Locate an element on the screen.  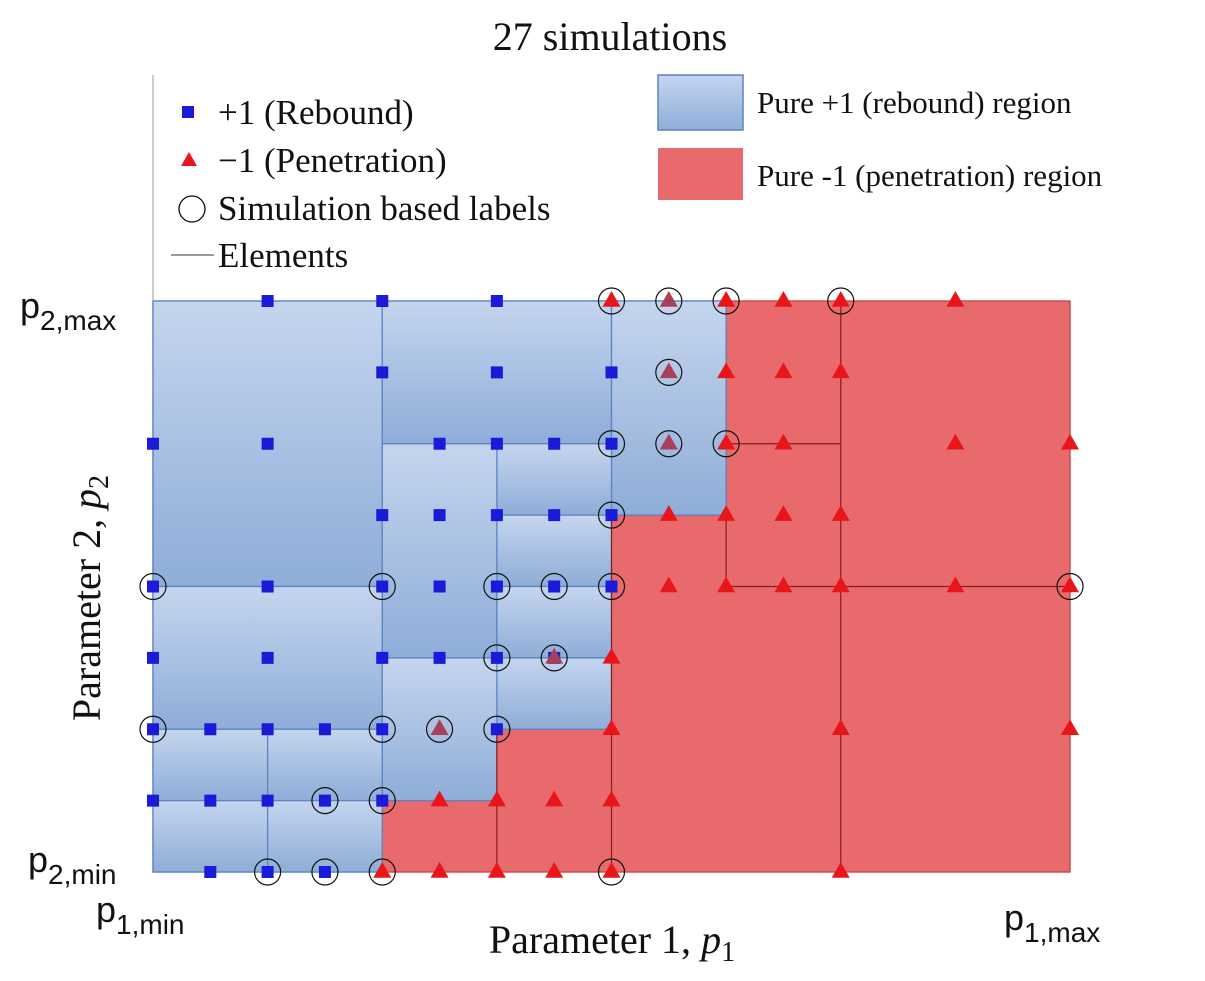
legend-circle-icon is located at coordinates (192, 209).